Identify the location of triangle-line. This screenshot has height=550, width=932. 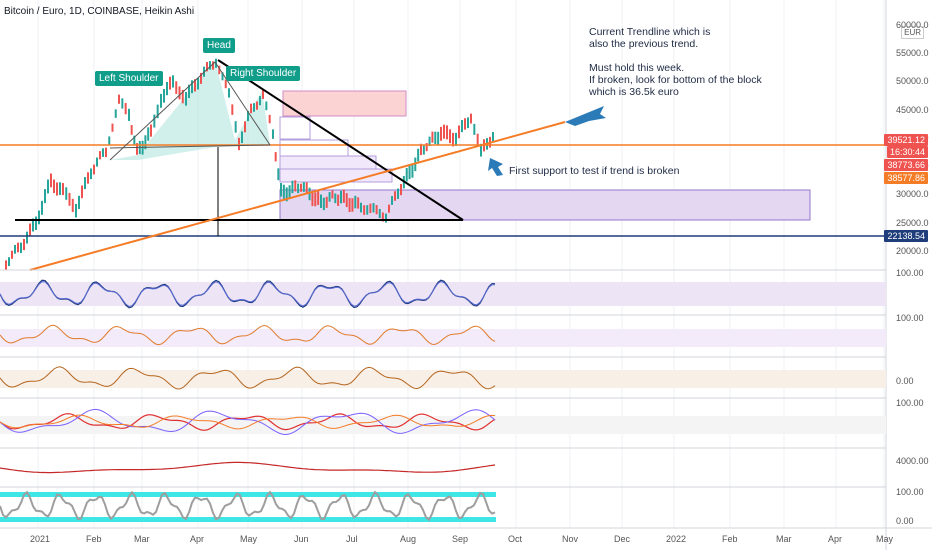
(340, 140).